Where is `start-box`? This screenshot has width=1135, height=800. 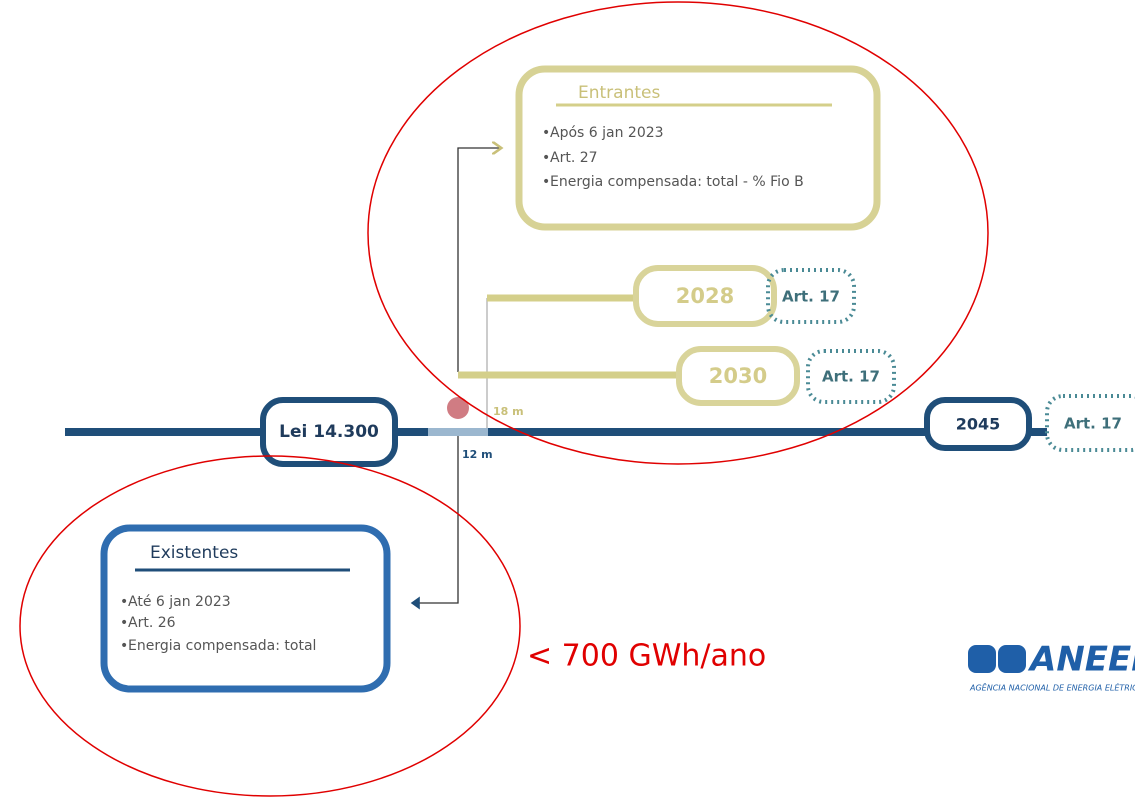
start-box is located at coordinates (329, 432).